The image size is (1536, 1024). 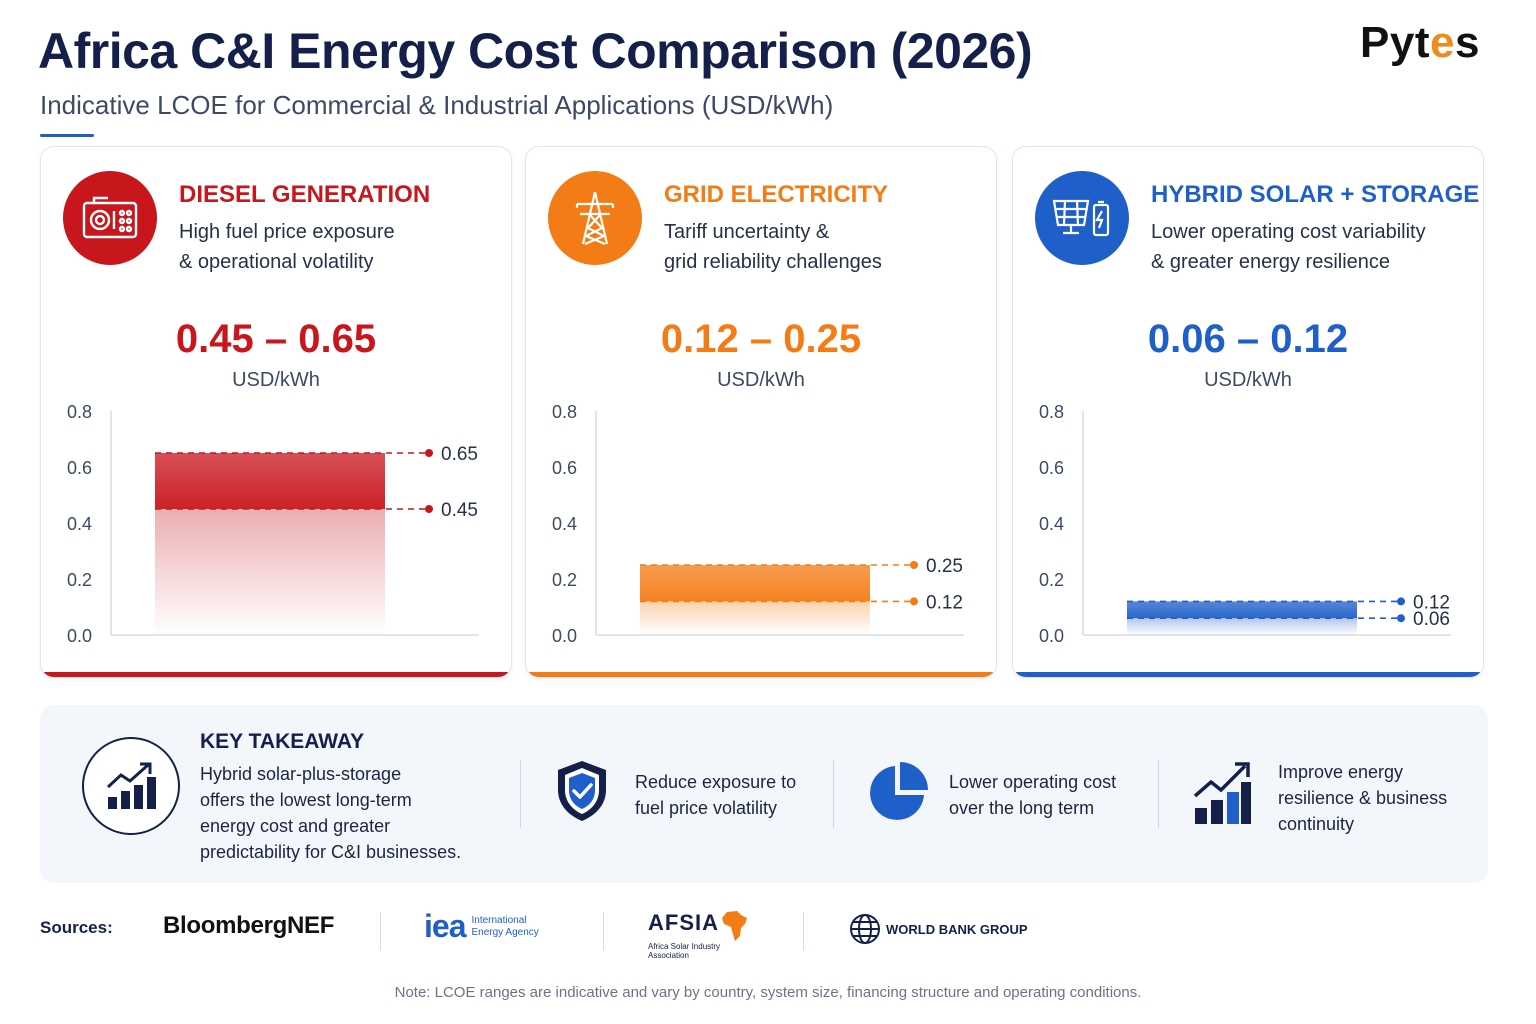 I want to click on card-description-line: High fuel price exposure, so click(x=287, y=232).